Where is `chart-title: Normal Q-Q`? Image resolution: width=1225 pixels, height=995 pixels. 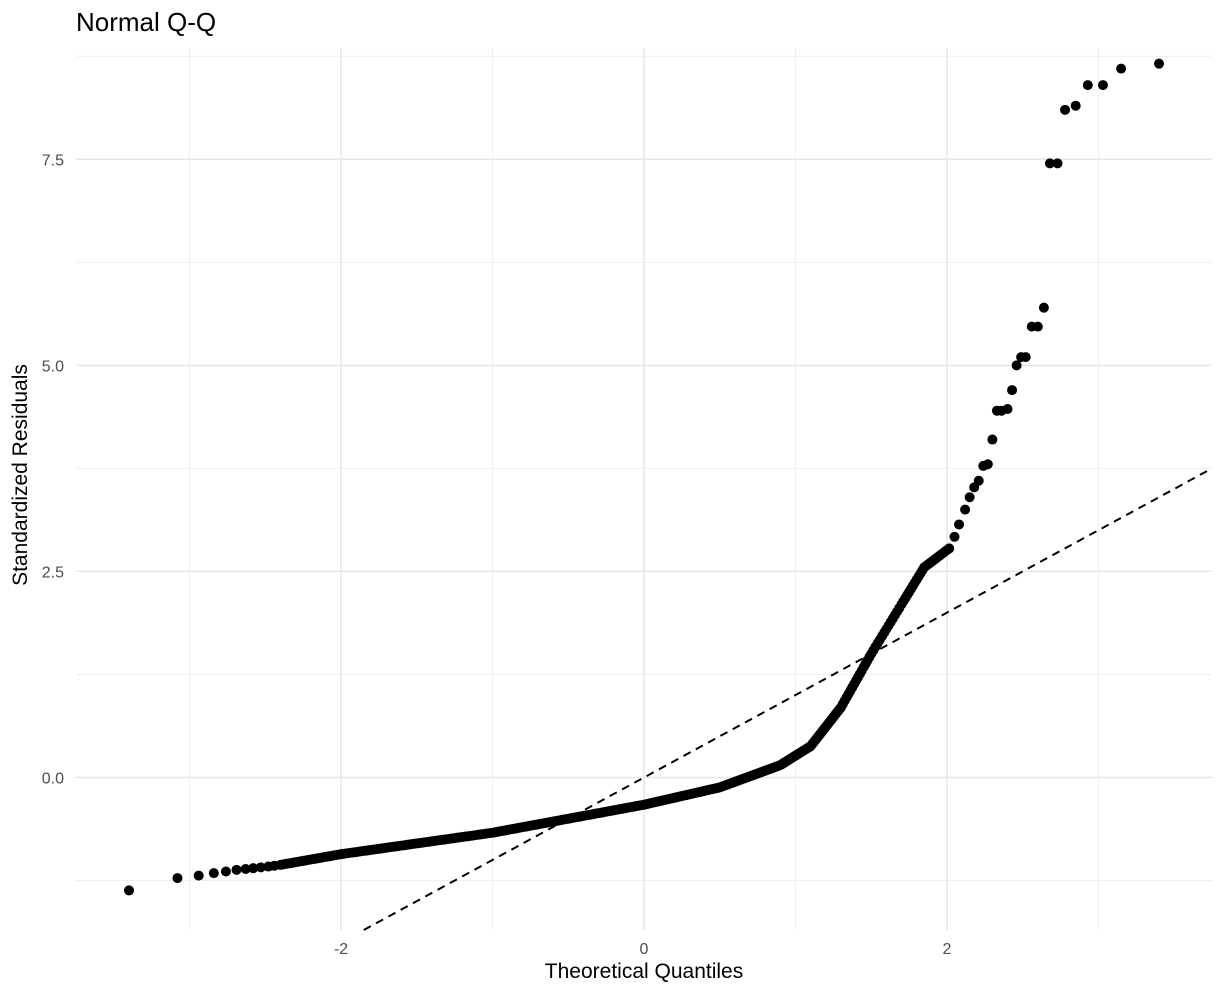 chart-title: Normal Q-Q is located at coordinates (146, 22).